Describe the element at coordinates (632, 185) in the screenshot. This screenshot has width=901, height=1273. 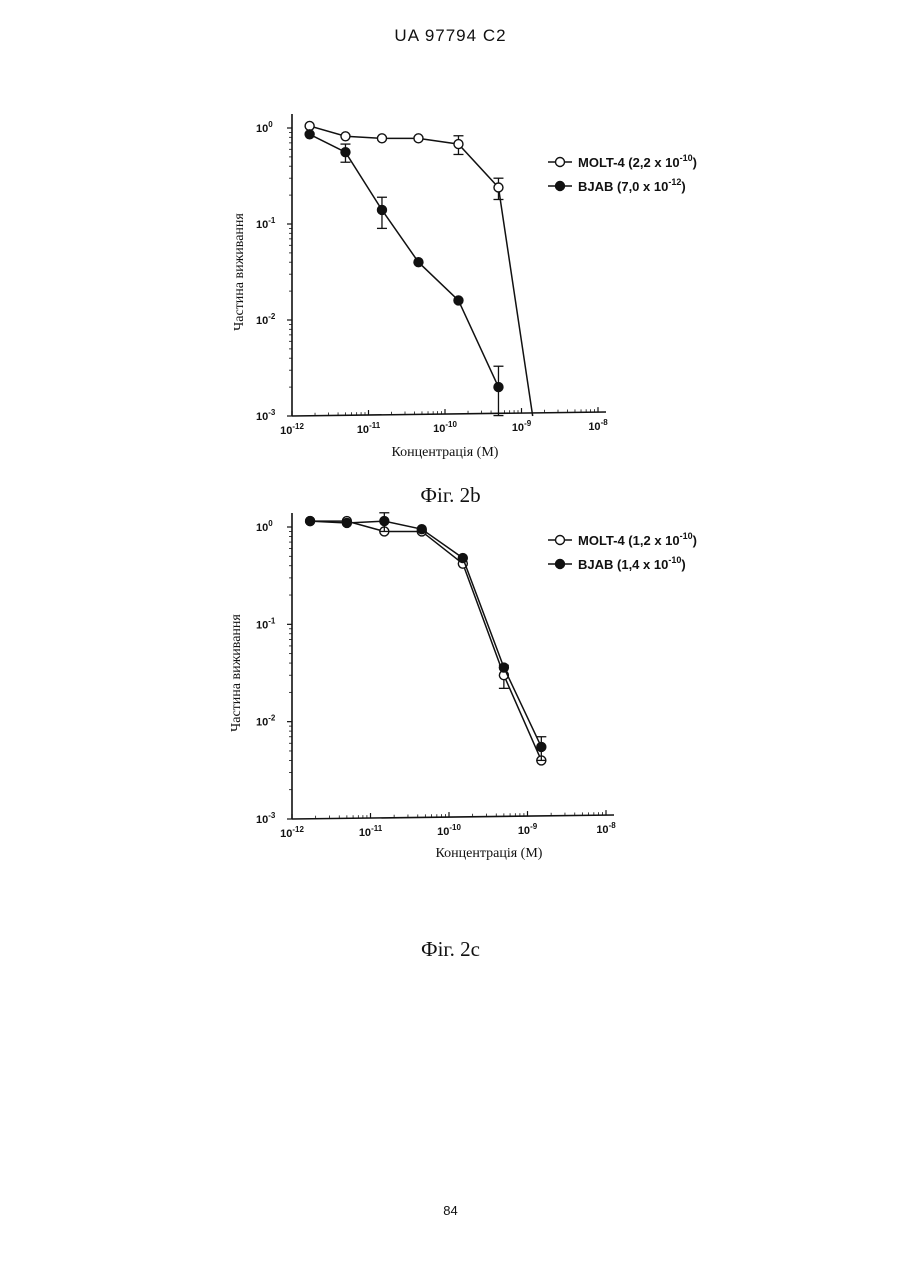
I see `legend-label: BJAB (7,0 x 10-12)` at that location.